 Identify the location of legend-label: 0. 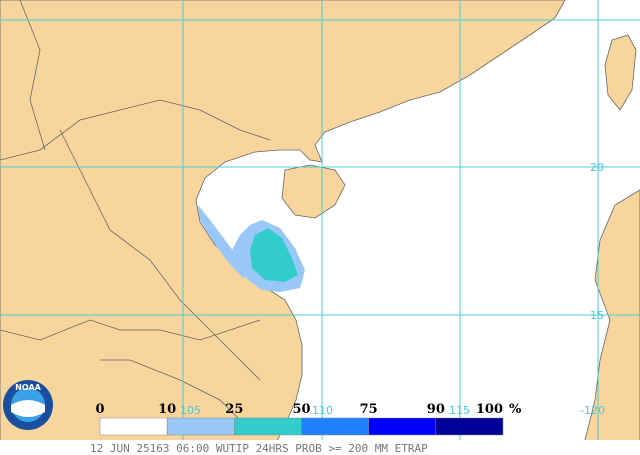
(99, 409).